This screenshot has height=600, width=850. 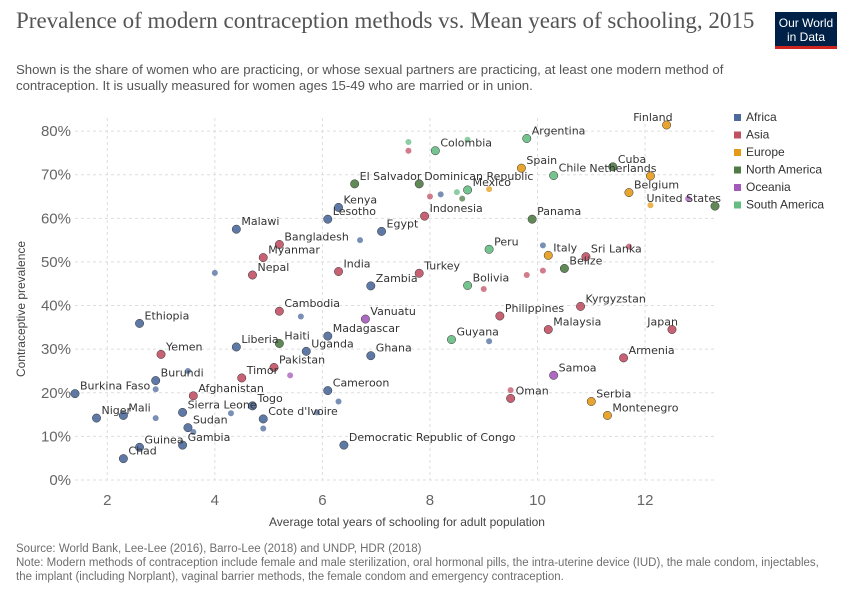 I want to click on data-point-label: Chad, so click(x=142, y=451).